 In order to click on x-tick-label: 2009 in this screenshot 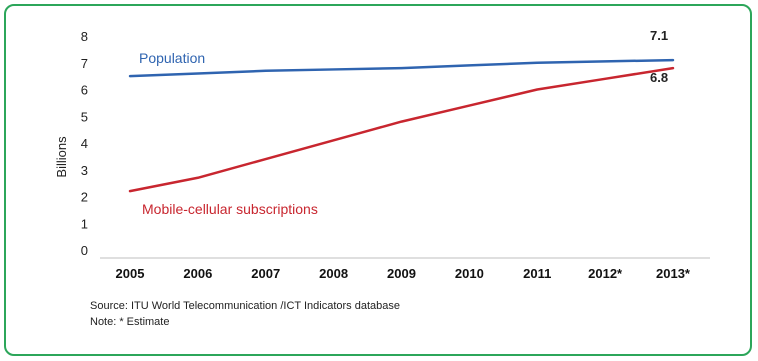, I will do `click(401, 273)`.